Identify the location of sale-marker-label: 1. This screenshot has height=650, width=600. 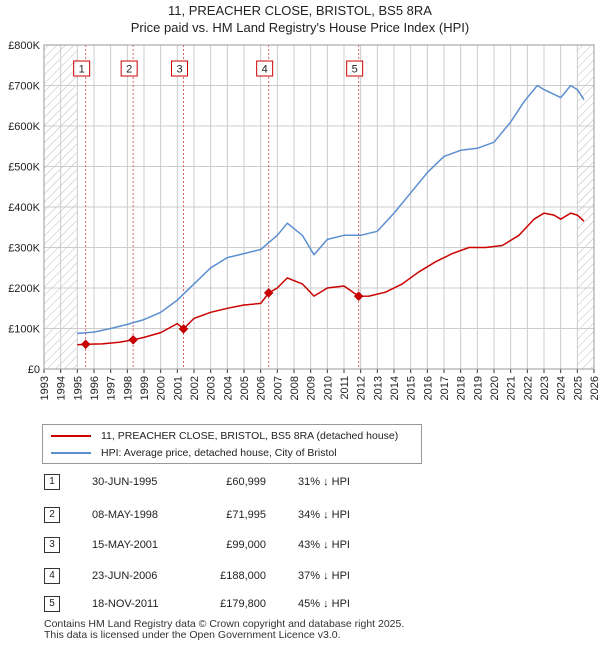
(82, 70).